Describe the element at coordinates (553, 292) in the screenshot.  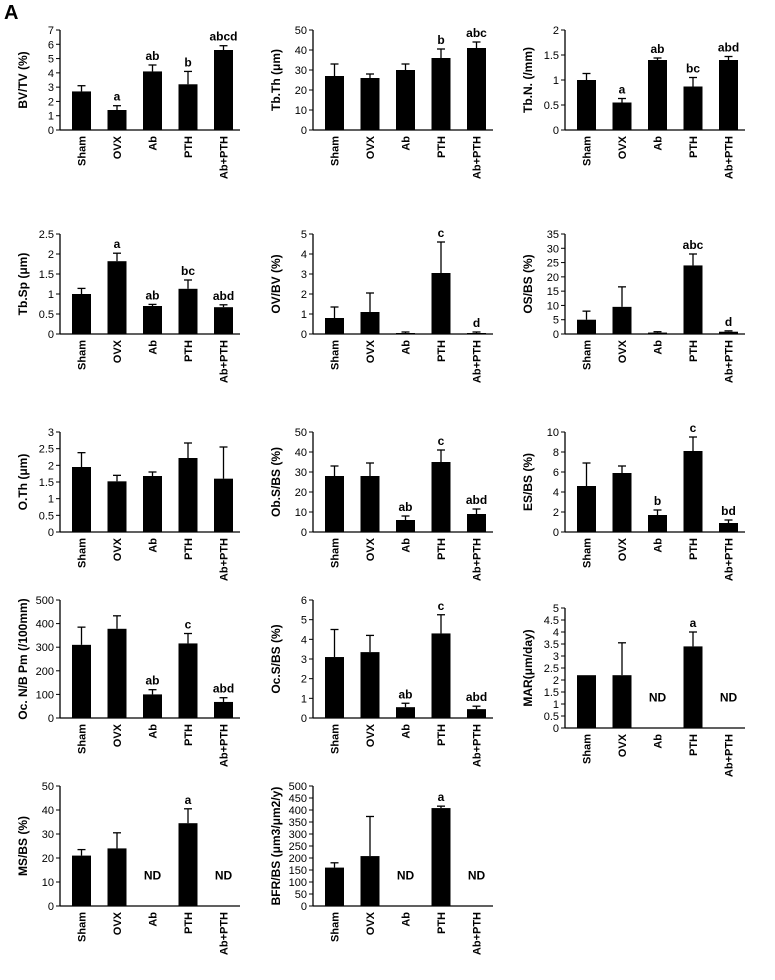
I see `y-tick-label: 15` at that location.